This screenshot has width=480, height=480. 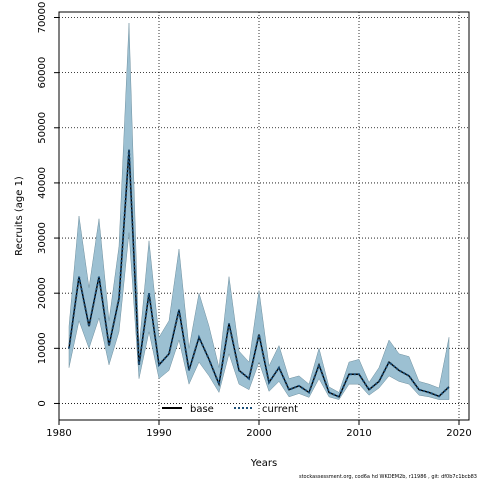 I want to click on y-tick-label-50000: 50000, so click(x=42, y=128).